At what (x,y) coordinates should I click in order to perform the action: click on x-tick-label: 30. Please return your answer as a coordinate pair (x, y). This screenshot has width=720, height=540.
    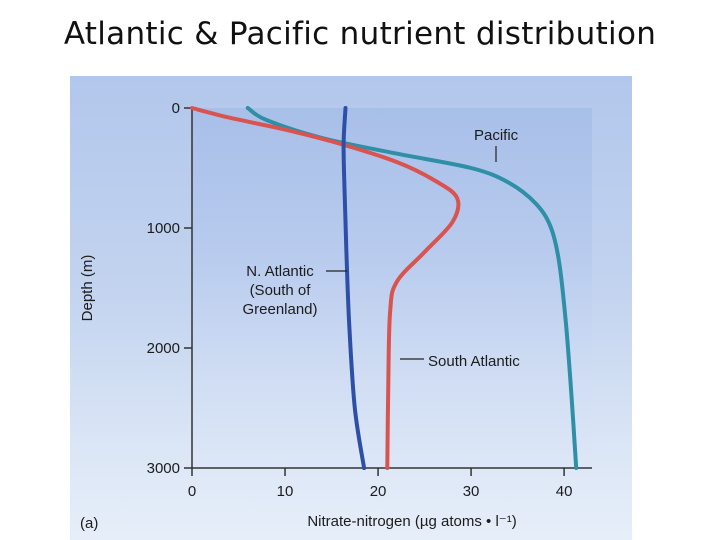
    Looking at the image, I should click on (471, 491).